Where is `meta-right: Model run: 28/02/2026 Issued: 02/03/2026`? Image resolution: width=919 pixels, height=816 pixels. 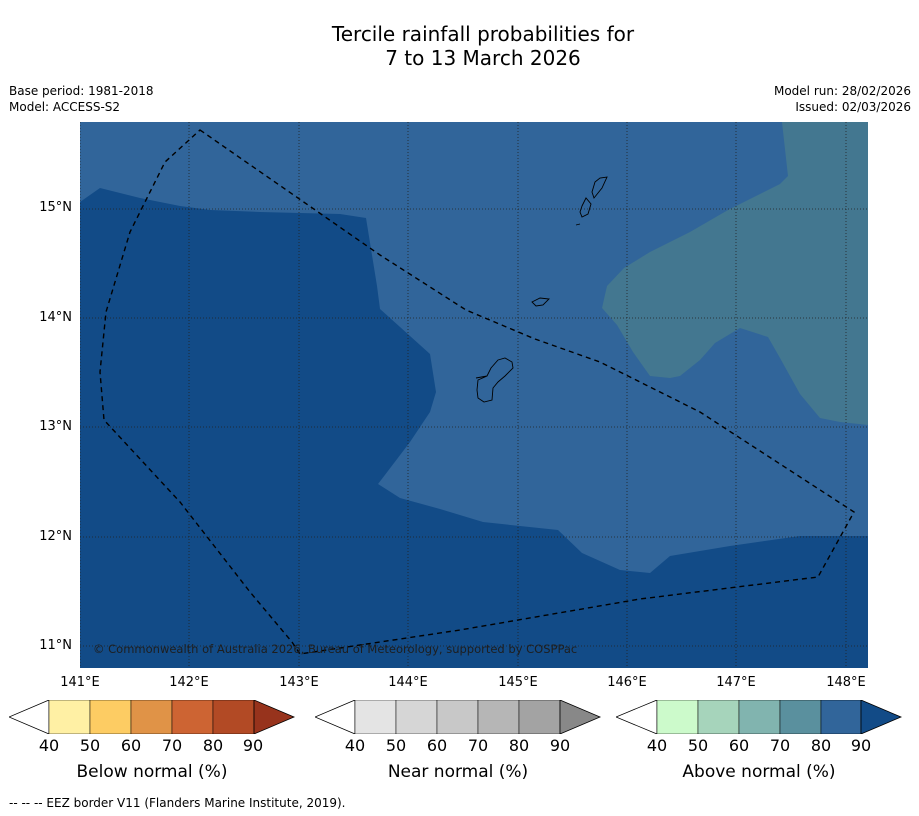
meta-right: Model run: 28/02/2026 Issued: 02/03/2026 is located at coordinates (842, 99).